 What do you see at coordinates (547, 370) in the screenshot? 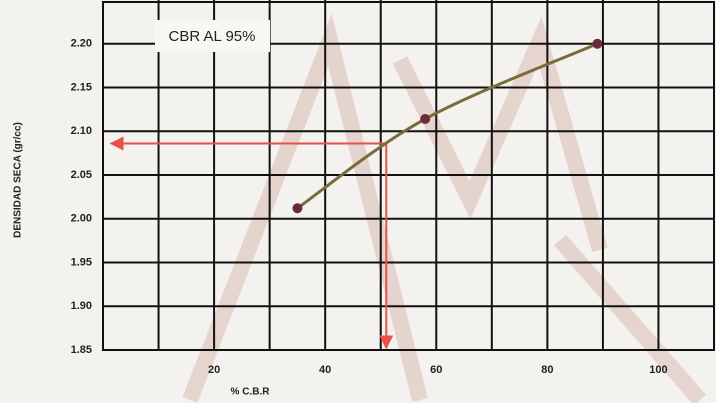
I see `x-tick-label: 80` at bounding box center [547, 370].